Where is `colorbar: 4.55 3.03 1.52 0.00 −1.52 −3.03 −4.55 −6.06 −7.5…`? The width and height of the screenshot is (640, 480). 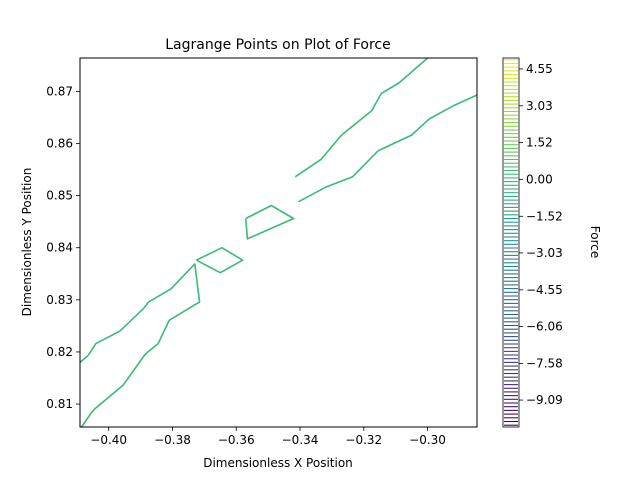
colorbar: 4.55 3.03 1.52 0.00 −1.52 −3.03 −4.55 −6.06 −7.5… is located at coordinates (532, 242).